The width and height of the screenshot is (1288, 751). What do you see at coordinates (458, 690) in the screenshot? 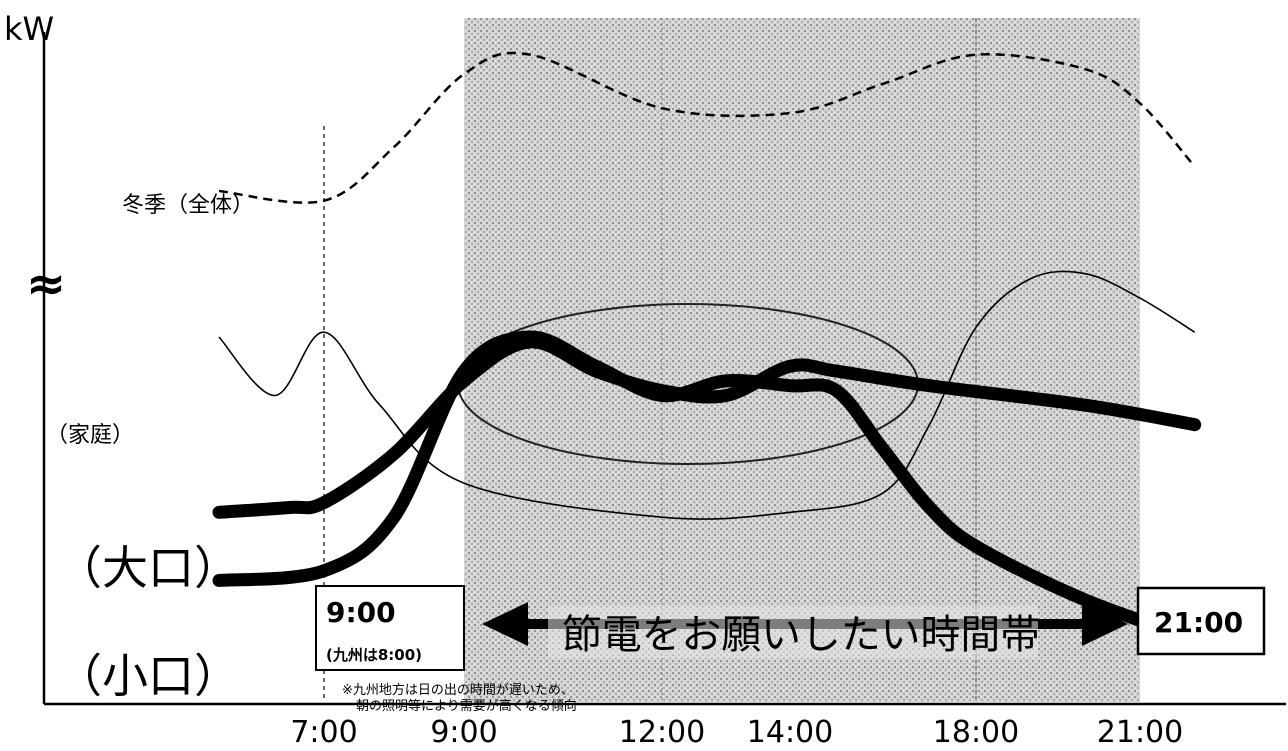
I see `footnote-line-1: ※九州地方は日の出の時間が遅いため、` at bounding box center [458, 690].